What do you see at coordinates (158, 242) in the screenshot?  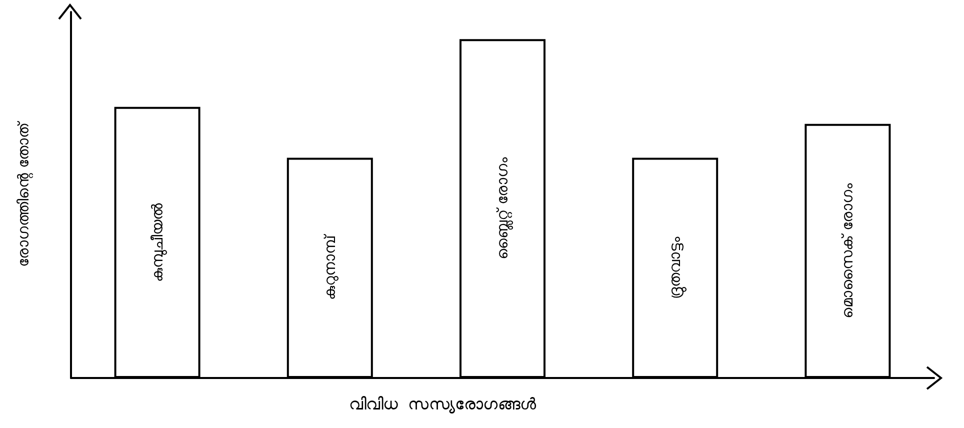 I see `x-tick-label: കുമ്പുചീയൽ` at bounding box center [158, 242].